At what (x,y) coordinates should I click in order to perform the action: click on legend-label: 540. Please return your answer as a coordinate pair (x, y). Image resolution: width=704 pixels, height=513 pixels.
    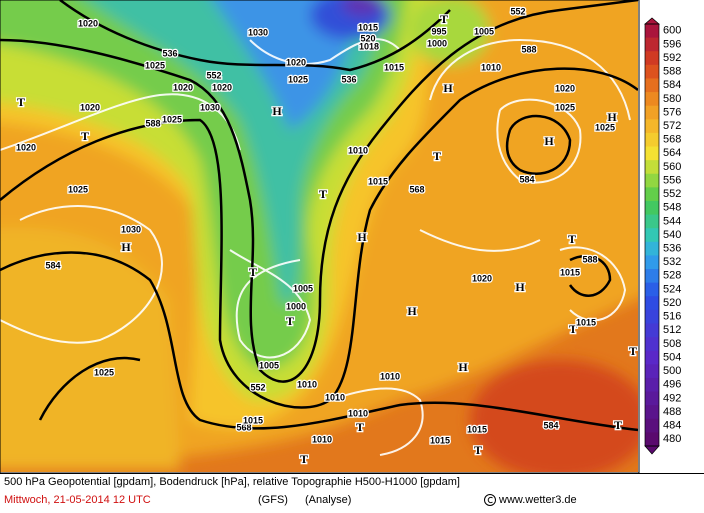
    Looking at the image, I should click on (672, 235).